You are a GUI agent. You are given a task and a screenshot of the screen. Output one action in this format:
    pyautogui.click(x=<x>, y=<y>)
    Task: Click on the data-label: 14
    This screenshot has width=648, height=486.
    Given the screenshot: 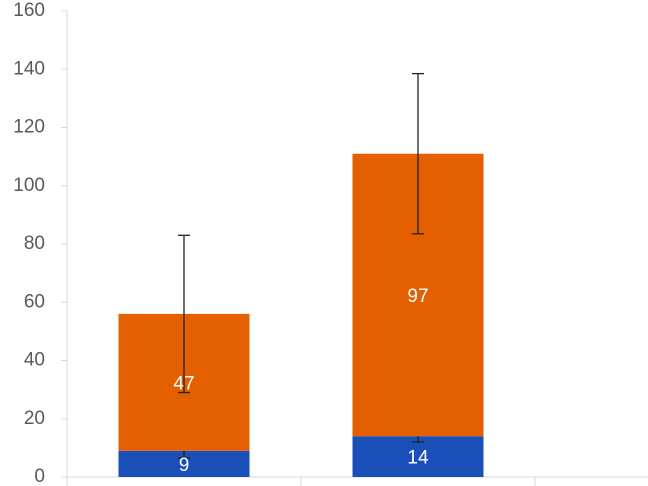 What is the action you would take?
    pyautogui.click(x=418, y=458)
    